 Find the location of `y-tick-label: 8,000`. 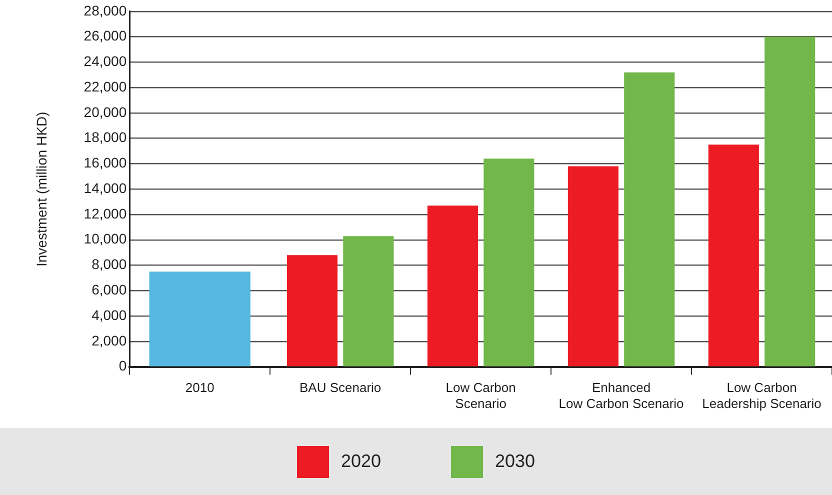

y-tick-label: 8,000 is located at coordinates (109, 264).